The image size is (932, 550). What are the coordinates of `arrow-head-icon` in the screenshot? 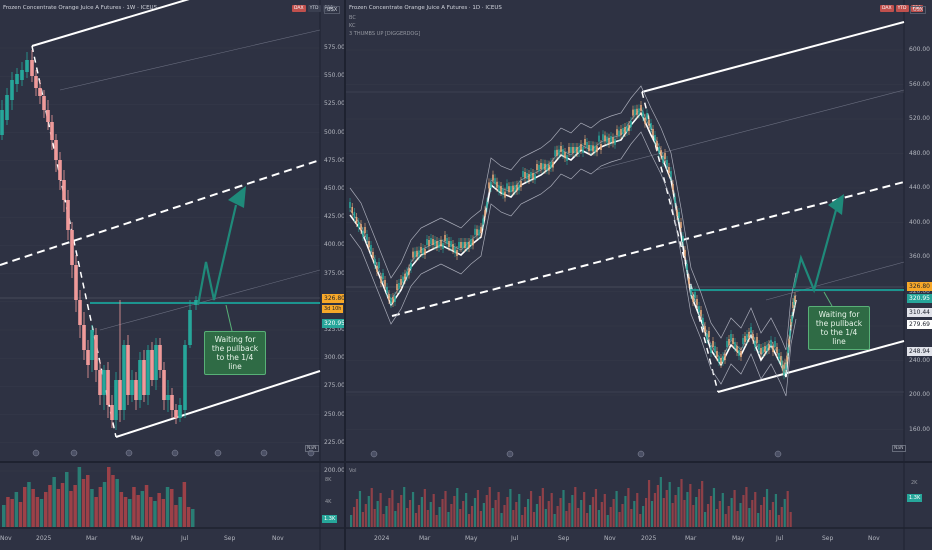 It's located at (836, 204).